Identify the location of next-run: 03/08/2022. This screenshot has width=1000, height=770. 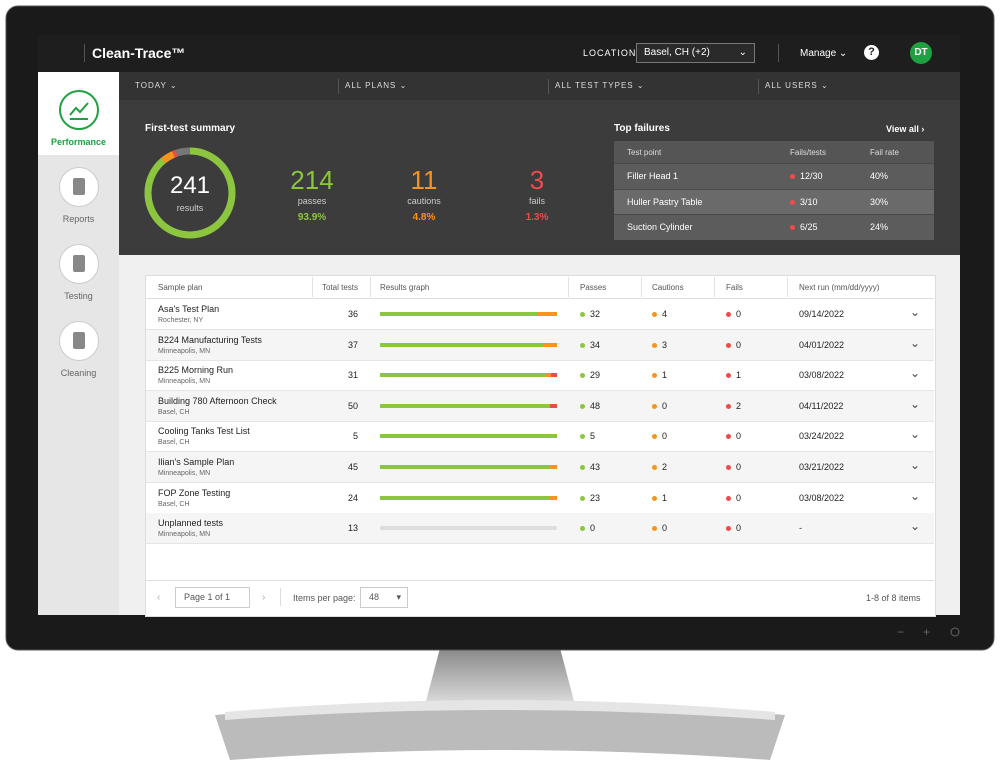
(822, 375).